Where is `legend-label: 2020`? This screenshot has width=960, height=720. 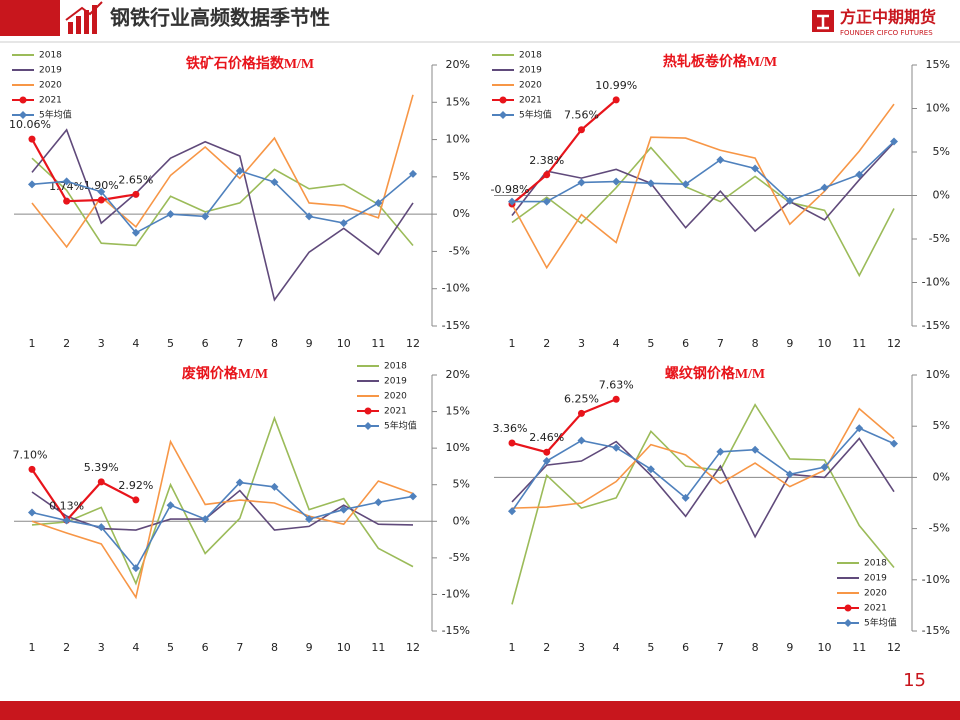 legend-label: 2020 is located at coordinates (50, 86).